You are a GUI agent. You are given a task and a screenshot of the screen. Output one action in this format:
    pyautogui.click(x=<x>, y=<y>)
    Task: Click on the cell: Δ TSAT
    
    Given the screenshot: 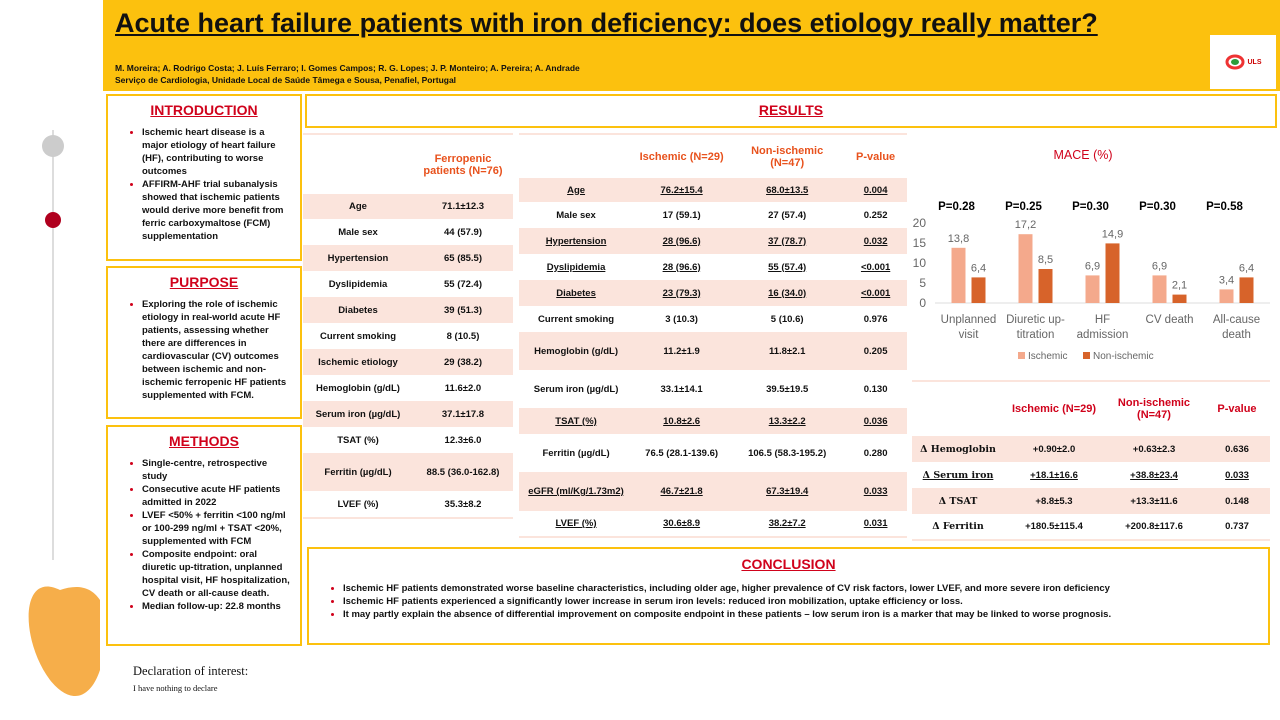 What is the action you would take?
    pyautogui.click(x=958, y=501)
    